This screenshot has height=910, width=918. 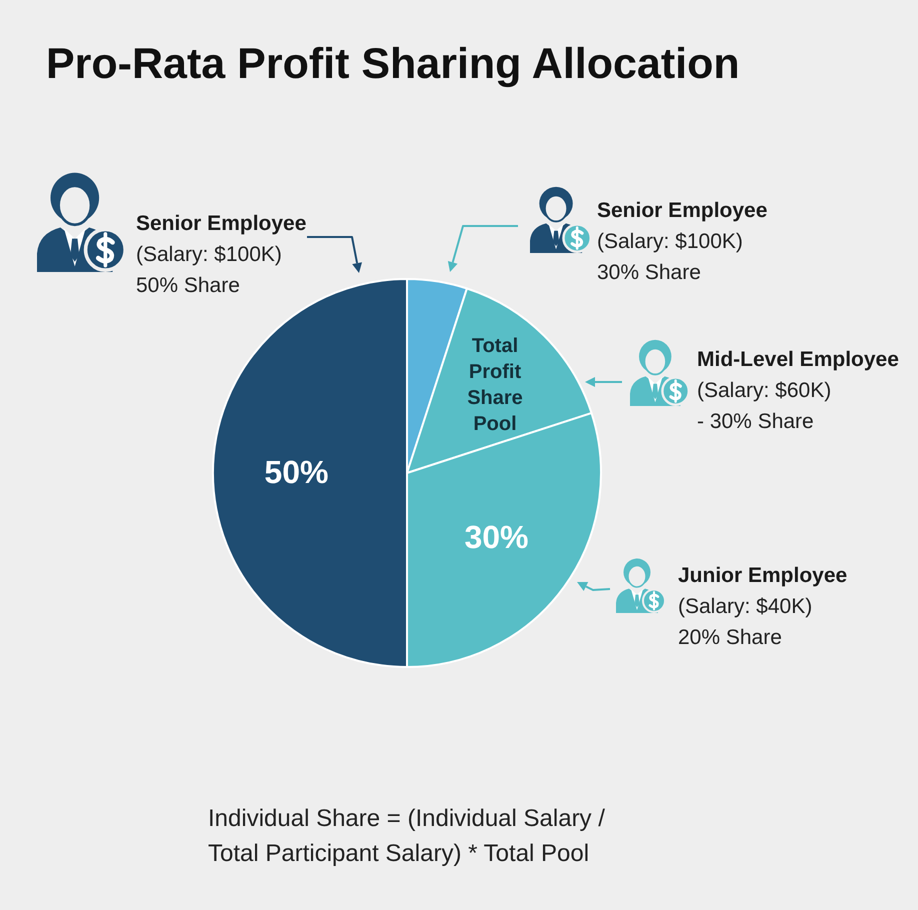 I want to click on text: Total Profit Share Pool, so click(x=495, y=385).